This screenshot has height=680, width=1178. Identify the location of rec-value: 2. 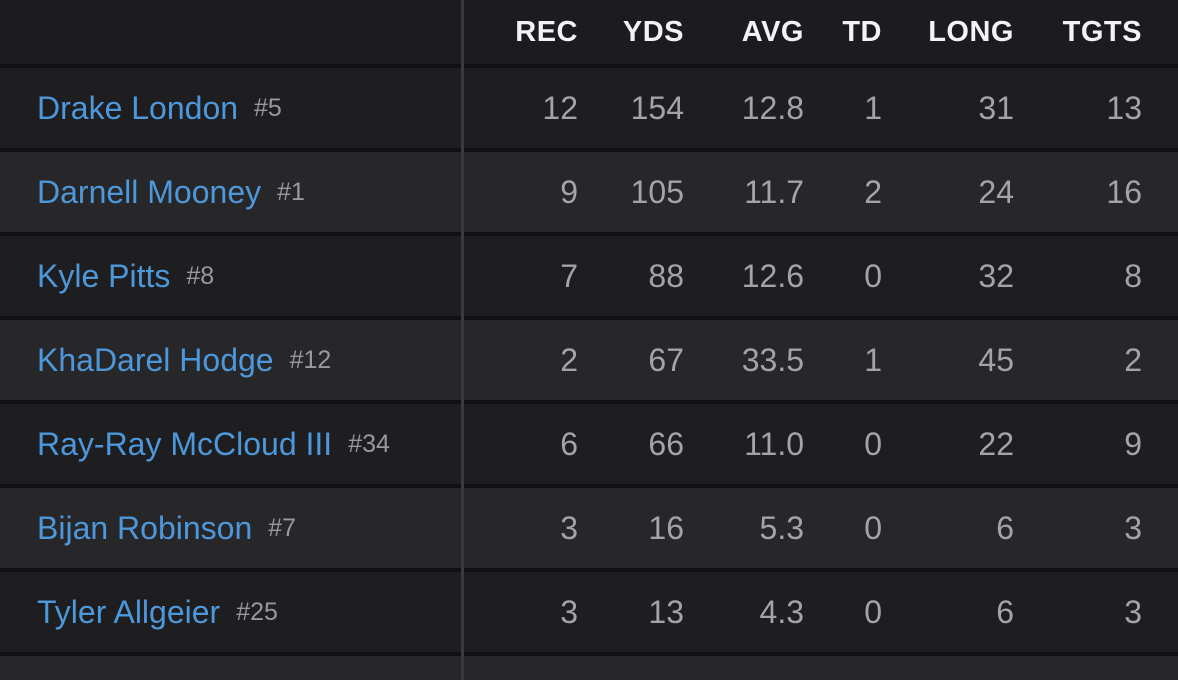
(569, 359).